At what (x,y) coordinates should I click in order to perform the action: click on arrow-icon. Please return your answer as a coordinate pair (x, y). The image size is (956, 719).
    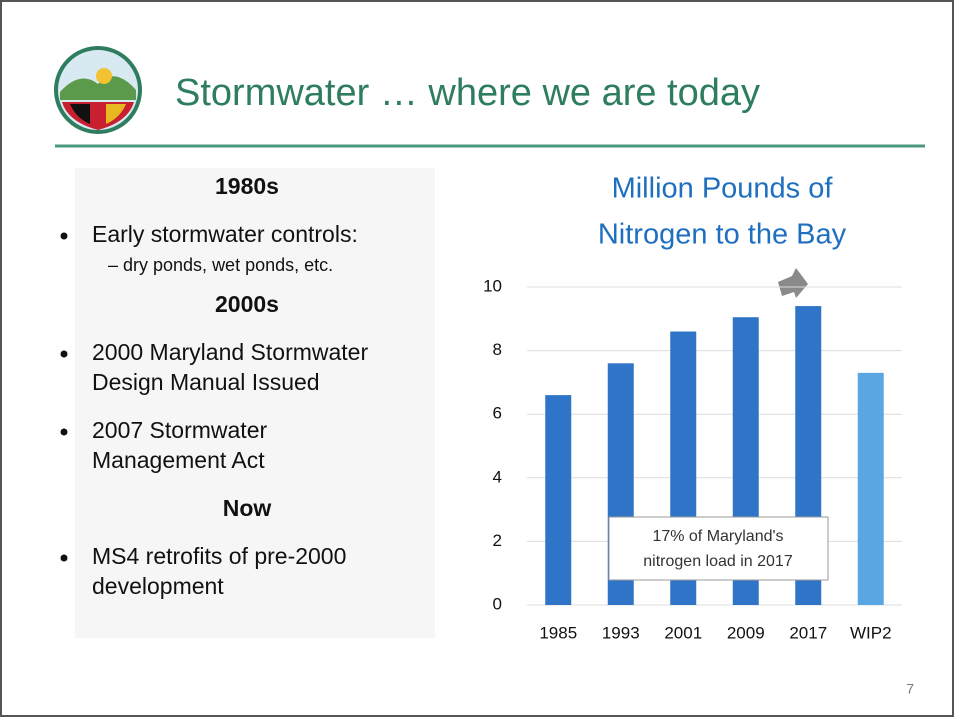
    Looking at the image, I should click on (793, 283).